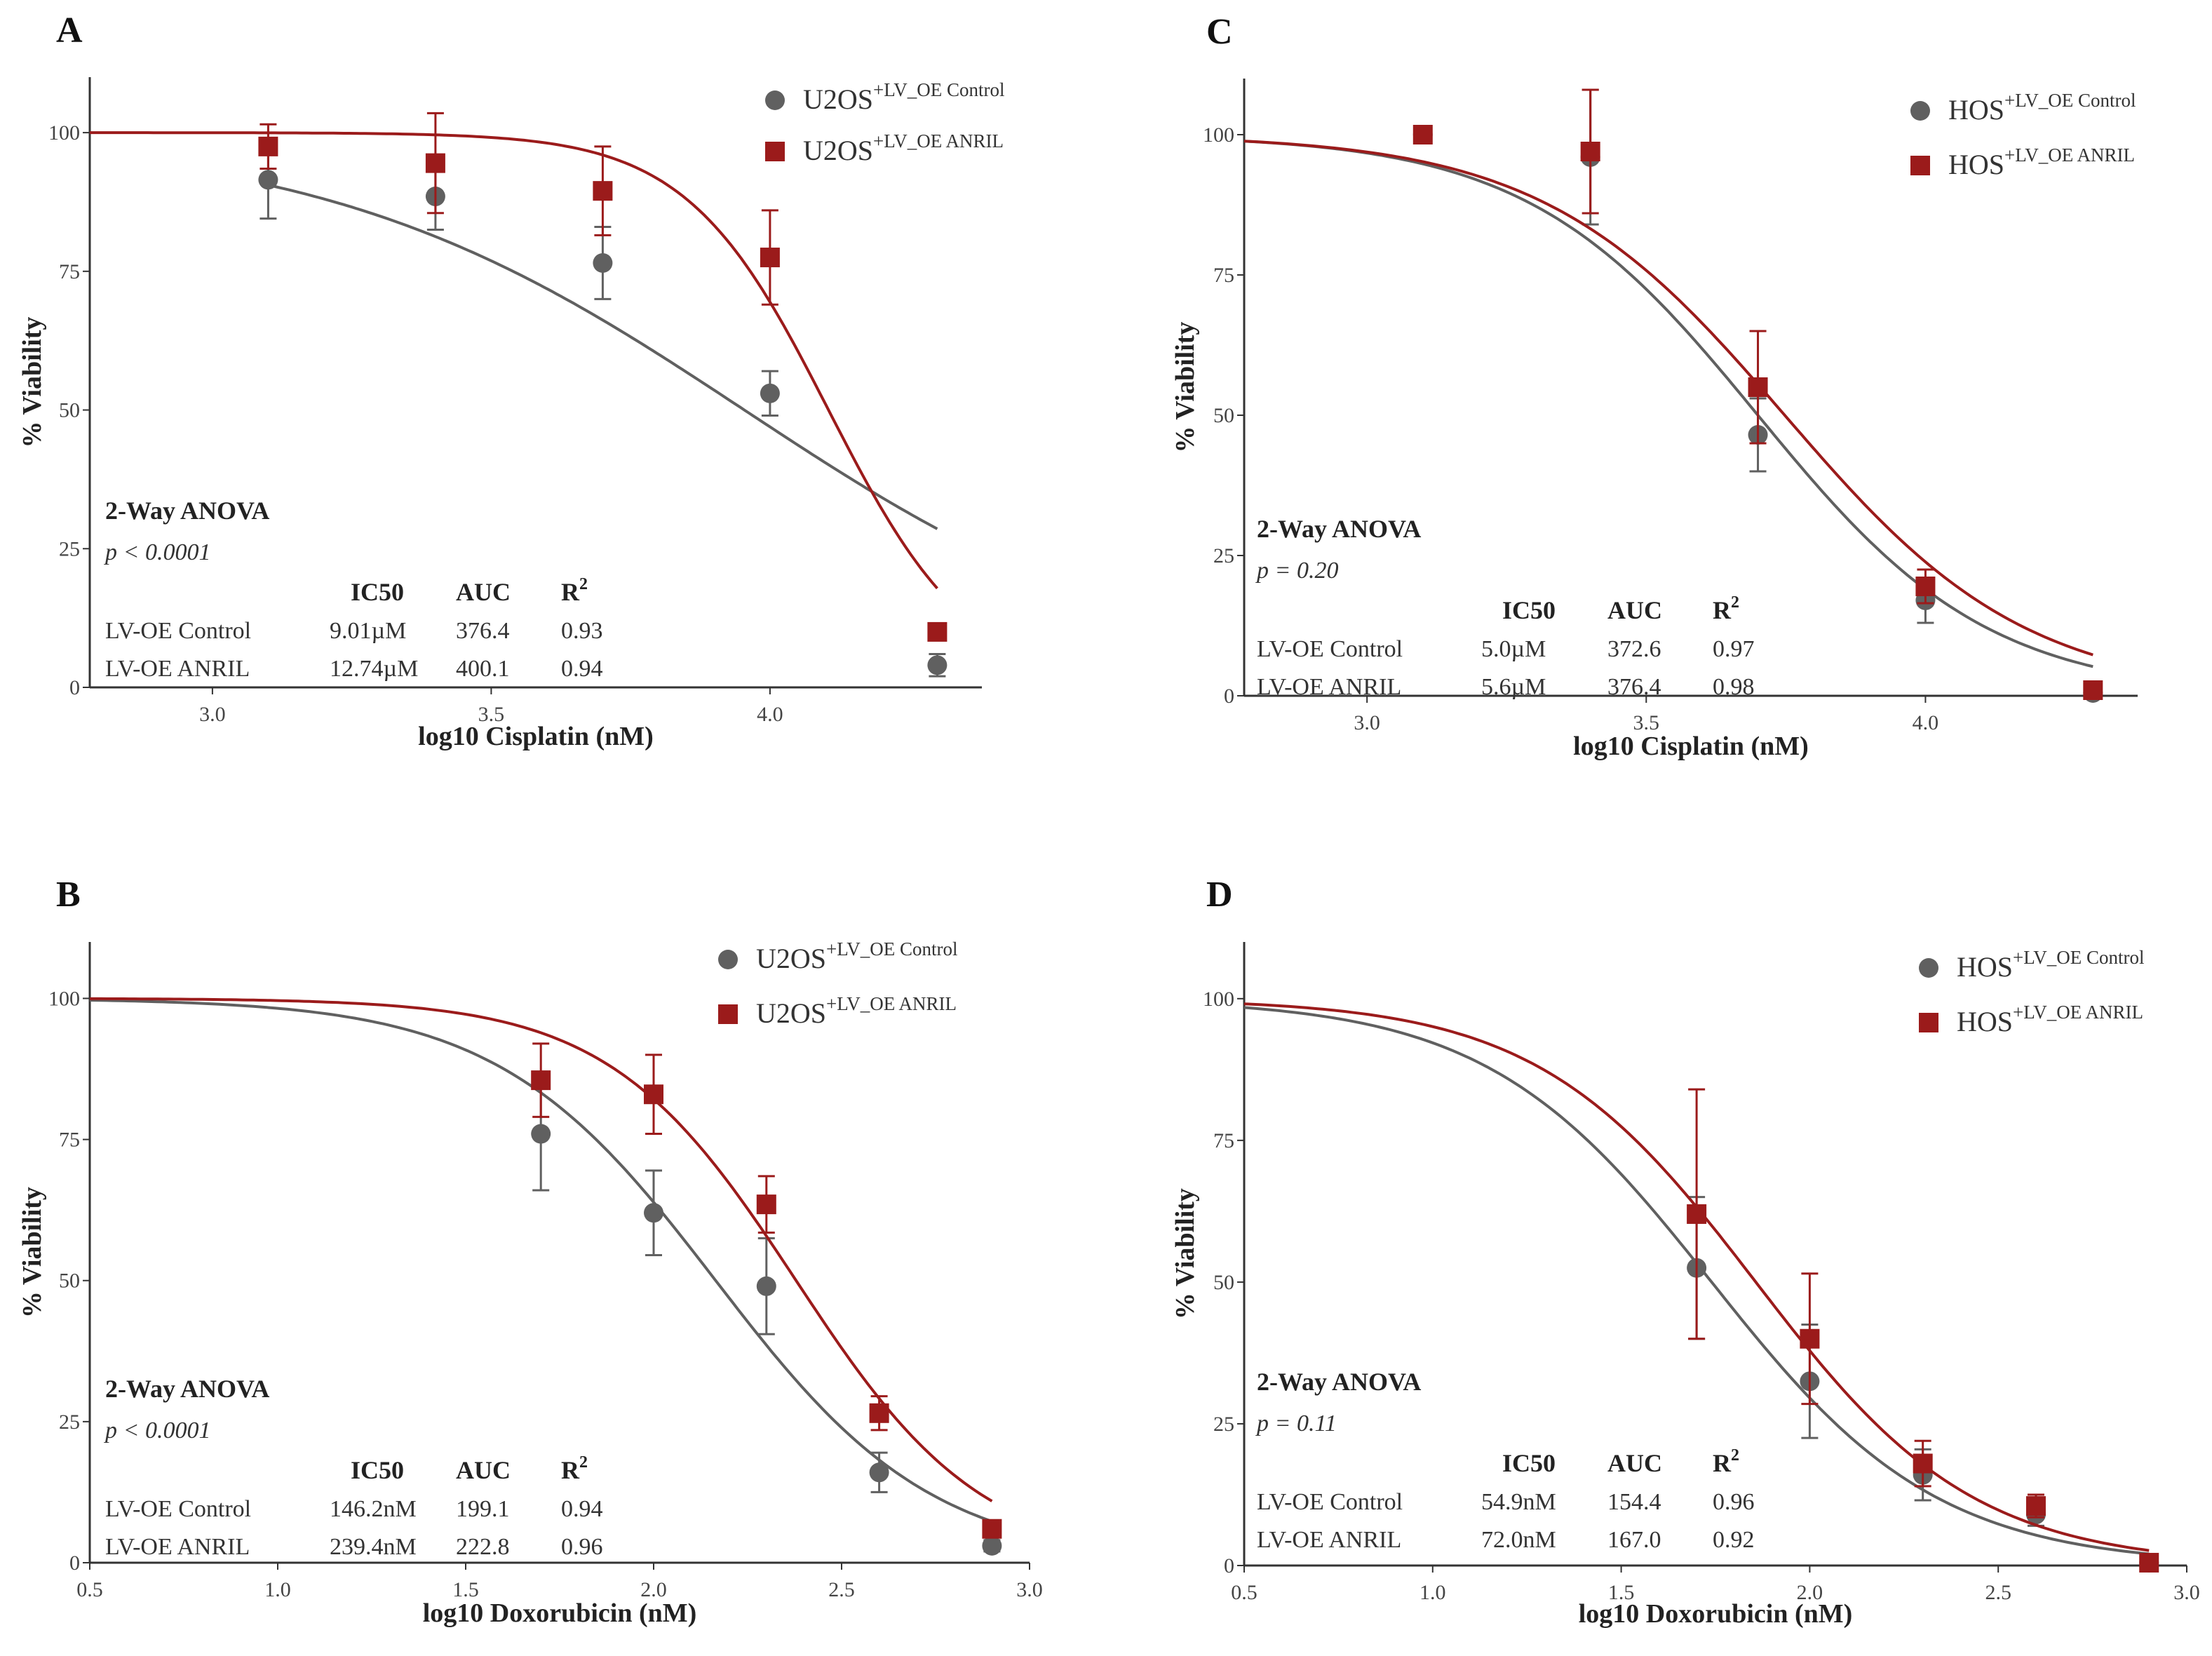  Describe the element at coordinates (1734, 1540) in the screenshot. I see `stats-row-r2: 0.92` at that location.